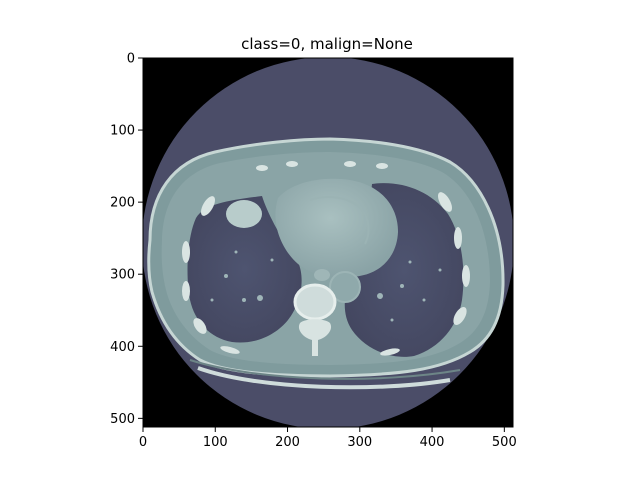  I want to click on y-tick-label: 0, so click(131, 59).